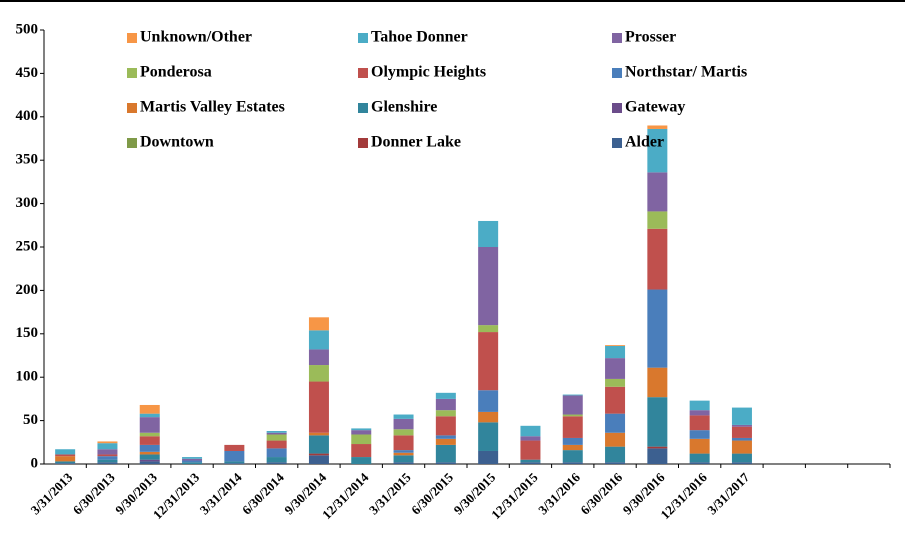  Describe the element at coordinates (27, 333) in the screenshot. I see `y-tick-label: 150` at that location.